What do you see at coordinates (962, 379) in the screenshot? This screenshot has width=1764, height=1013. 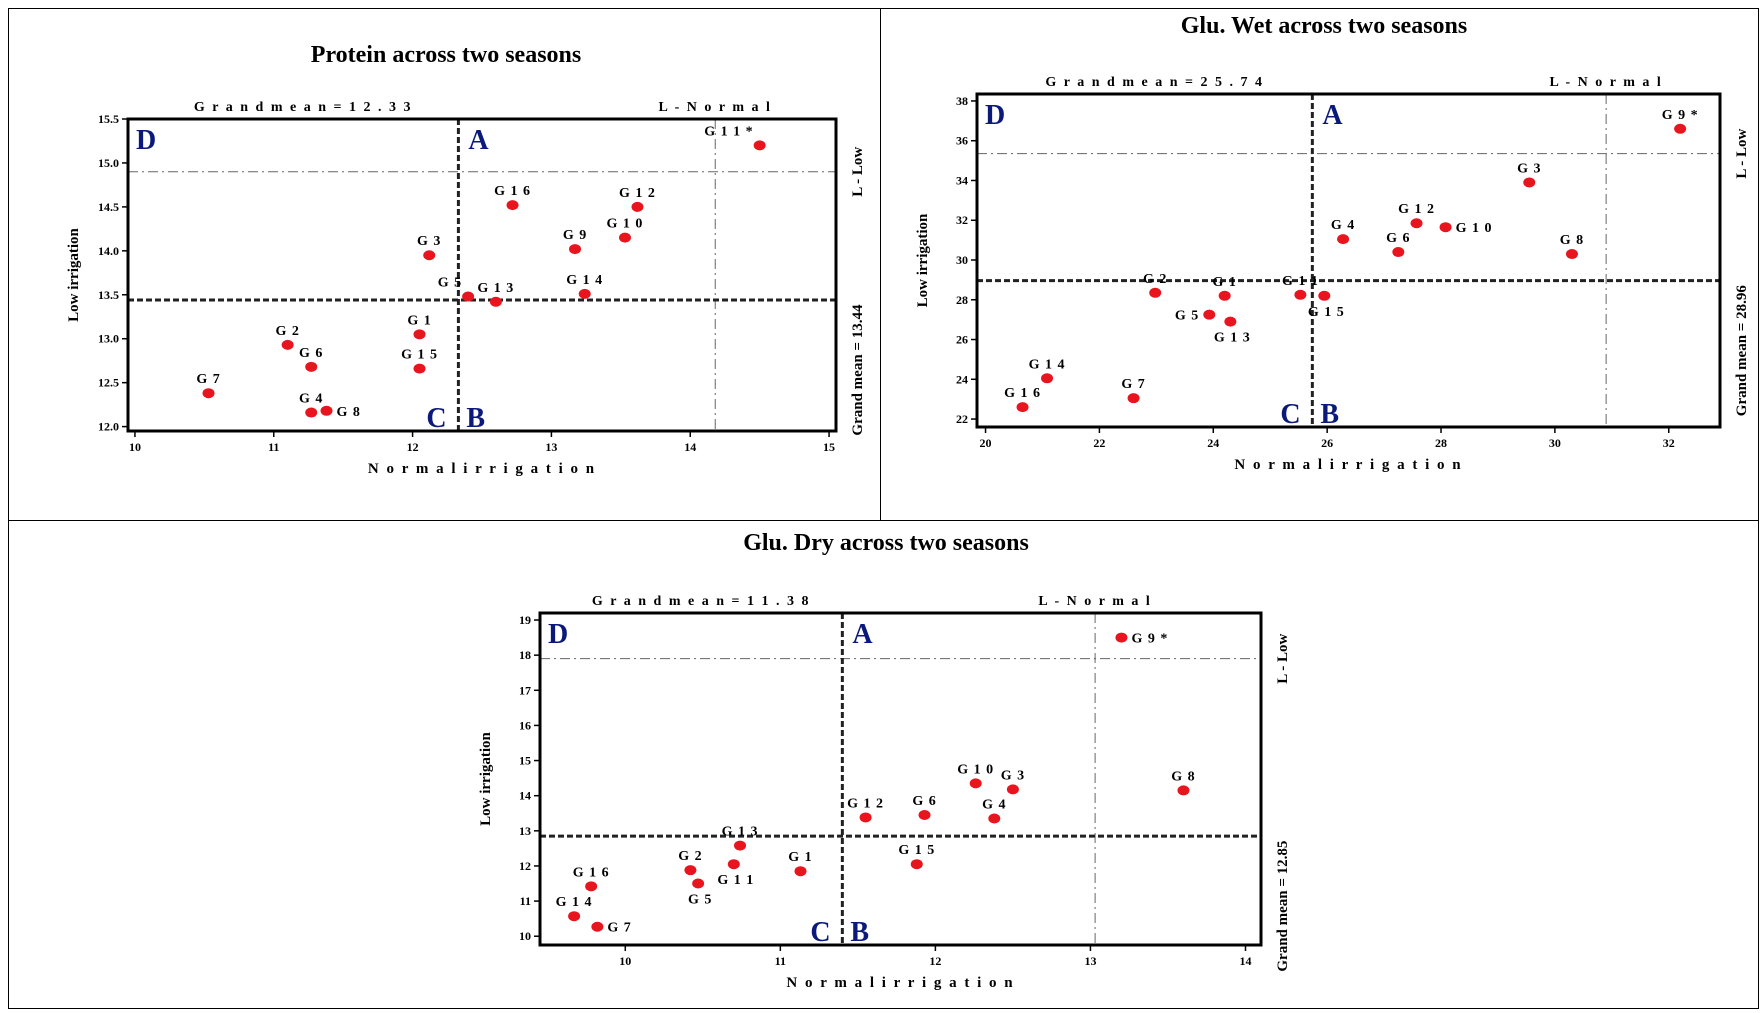 I see `y-tick-label: 24` at bounding box center [962, 379].